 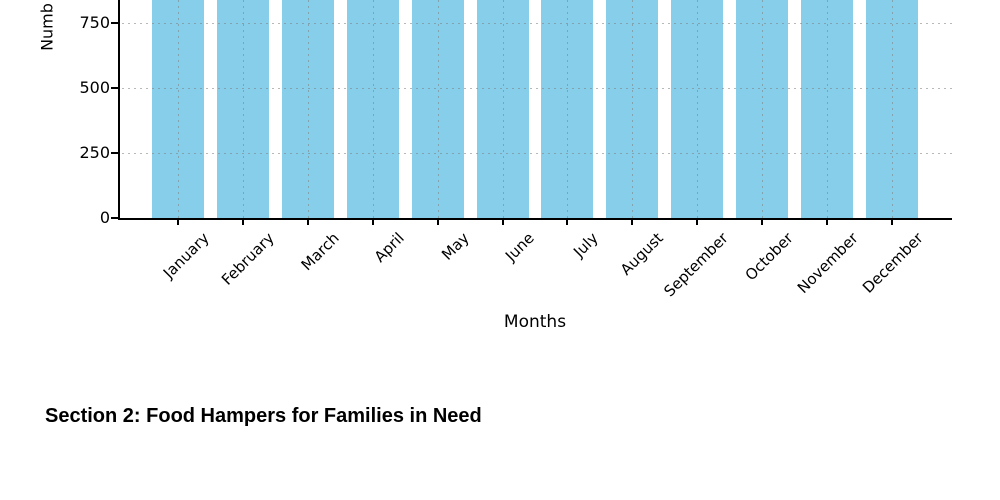 I want to click on x-axis-title: Months, so click(x=535, y=322).